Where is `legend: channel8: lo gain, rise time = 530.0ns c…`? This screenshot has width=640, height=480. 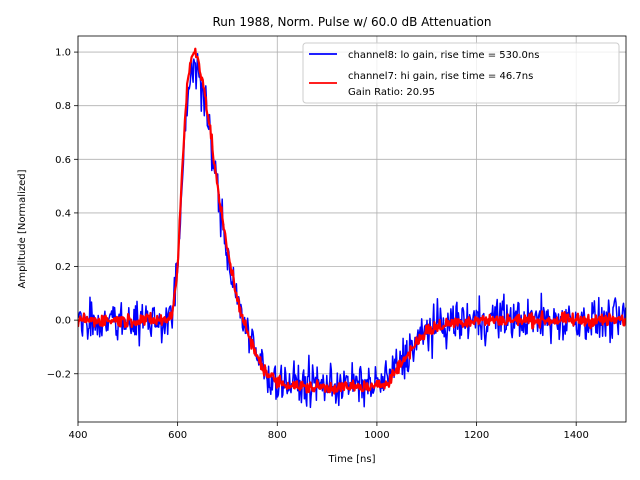
legend: channel8: lo gain, rise time = 530.0ns c… is located at coordinates (461, 73).